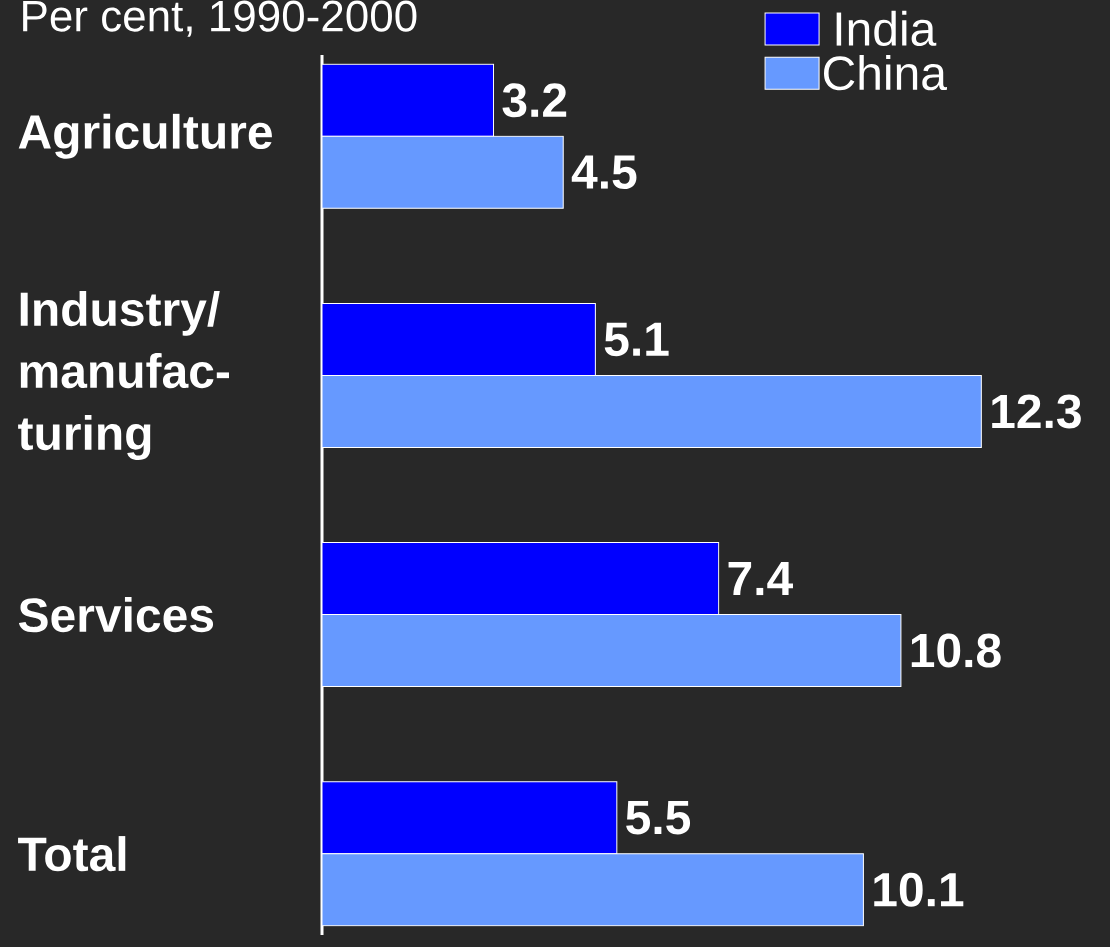 This screenshot has width=1110, height=947. Describe the element at coordinates (123, 375) in the screenshot. I see `y-tick-label: Industry/ manufac- turing` at that location.